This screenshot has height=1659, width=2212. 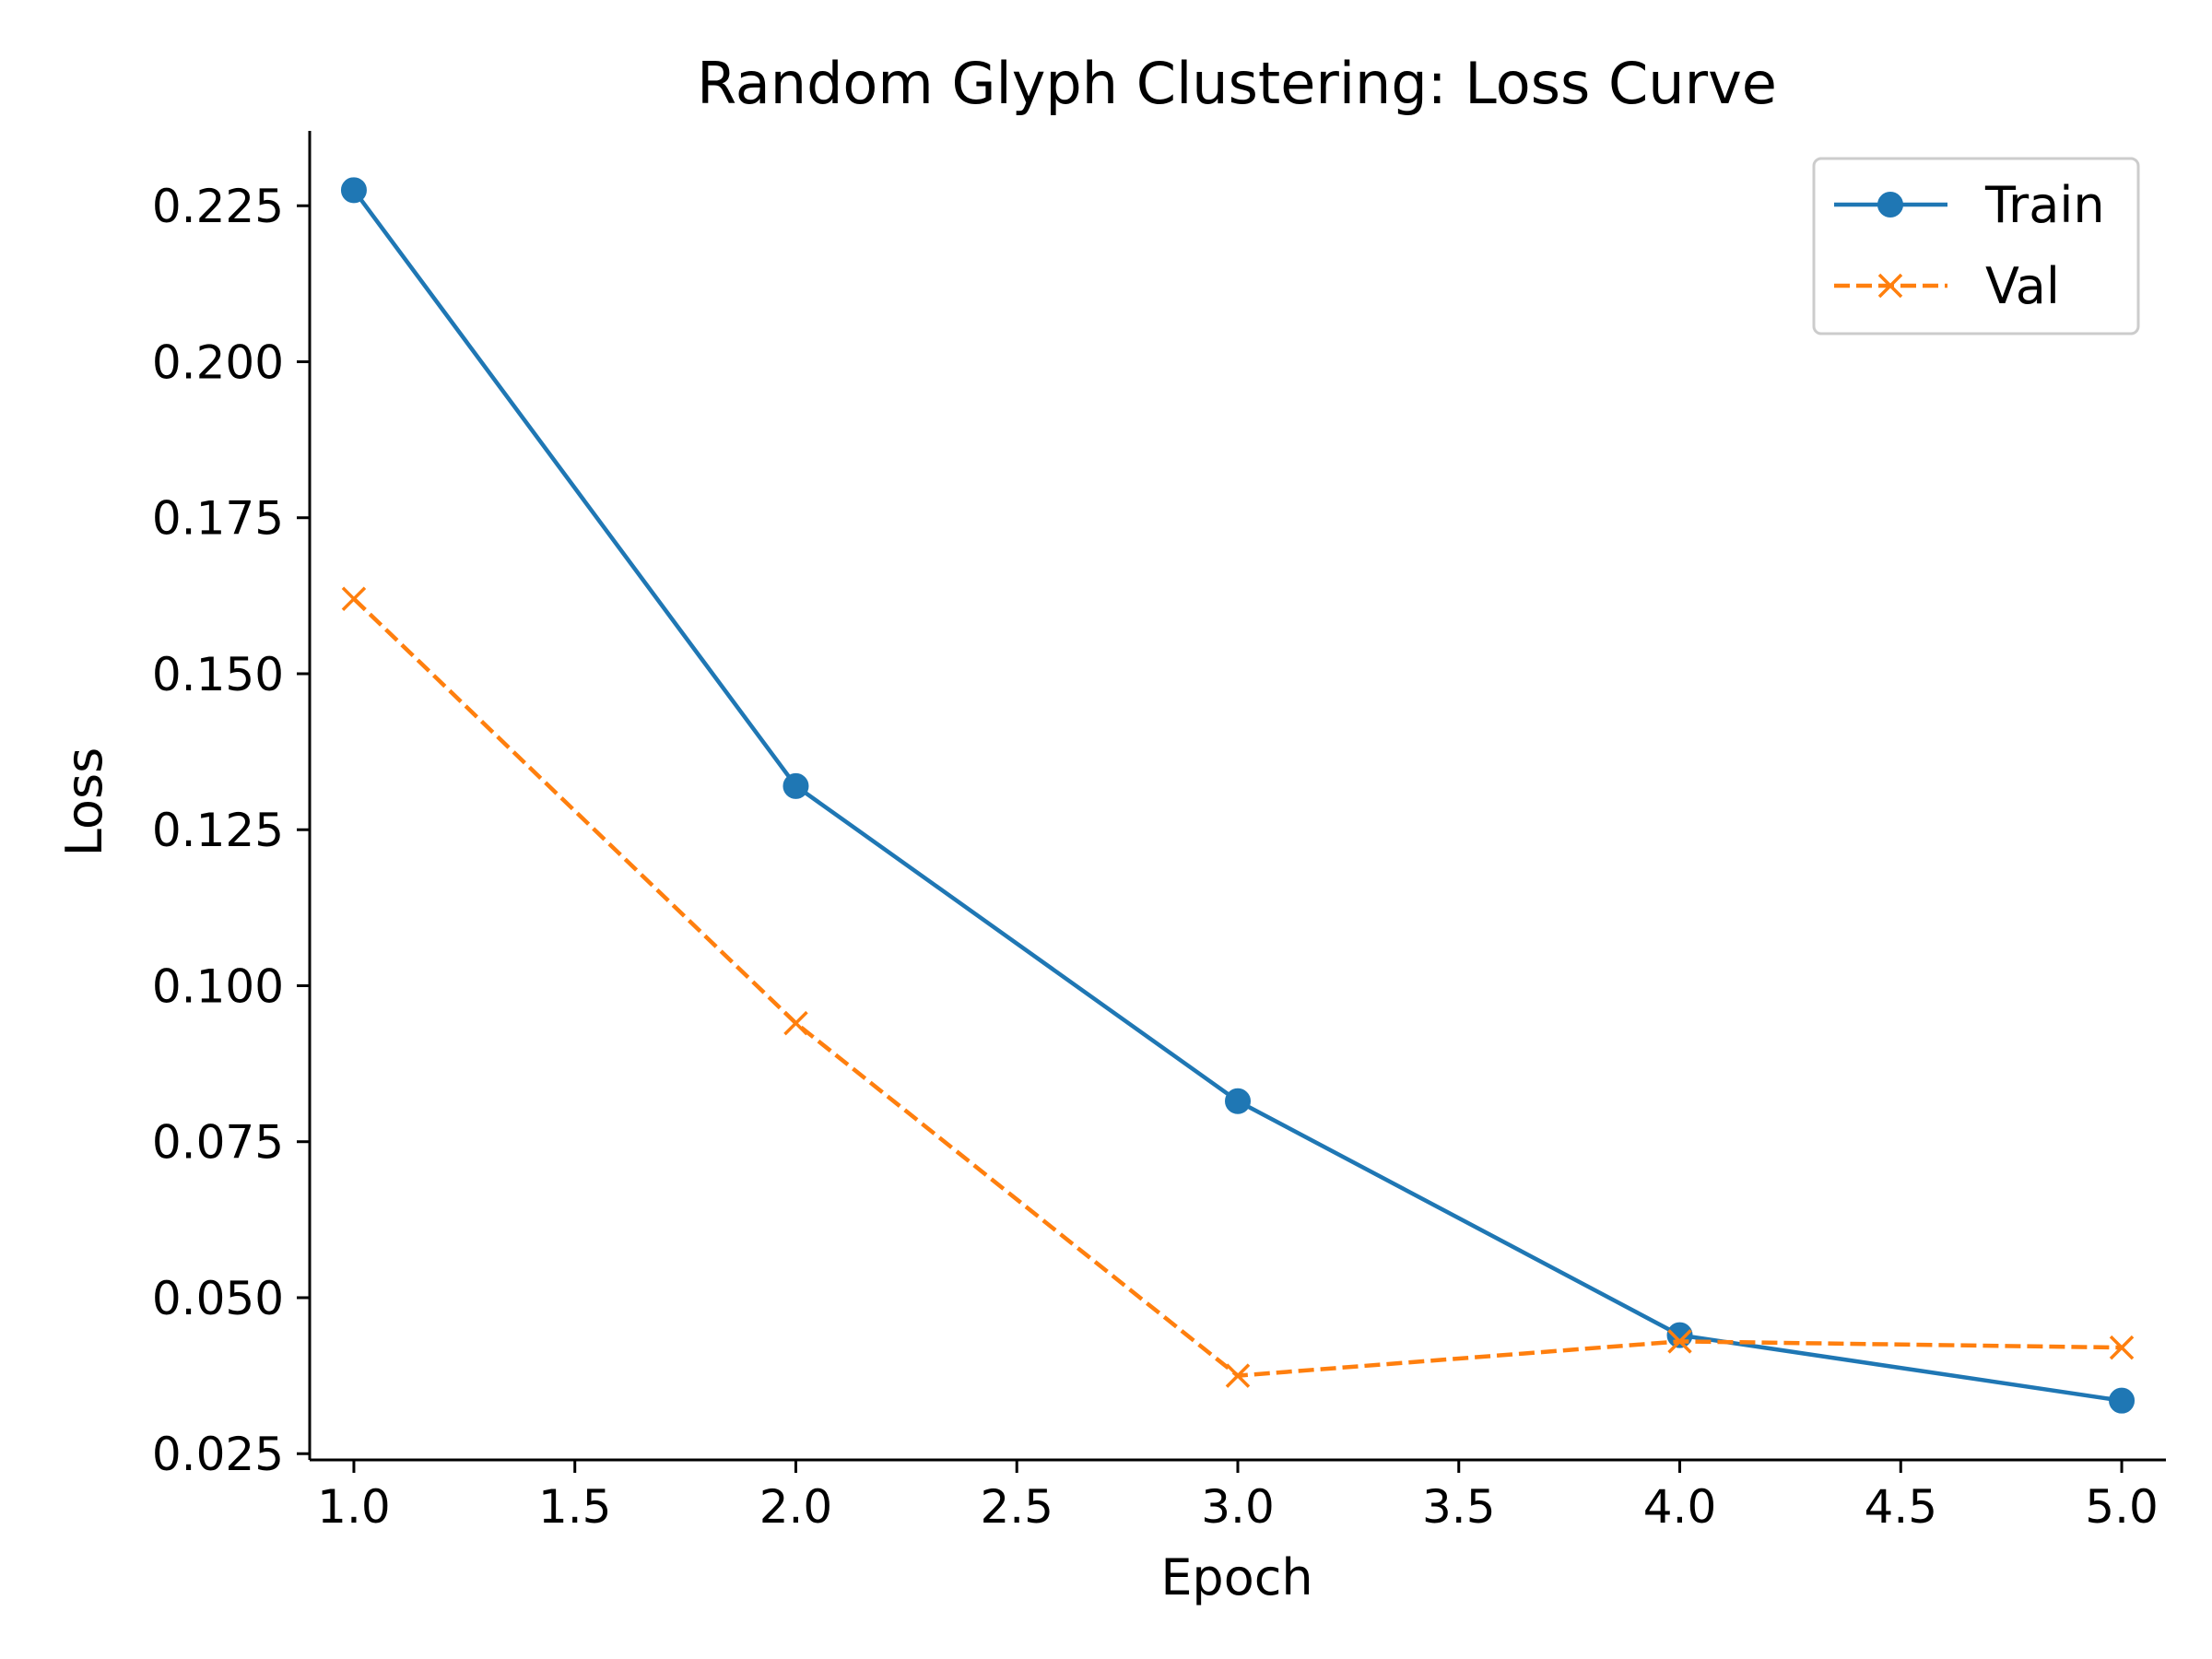 I want to click on x-tick-label: 3.5, so click(x=1459, y=1507).